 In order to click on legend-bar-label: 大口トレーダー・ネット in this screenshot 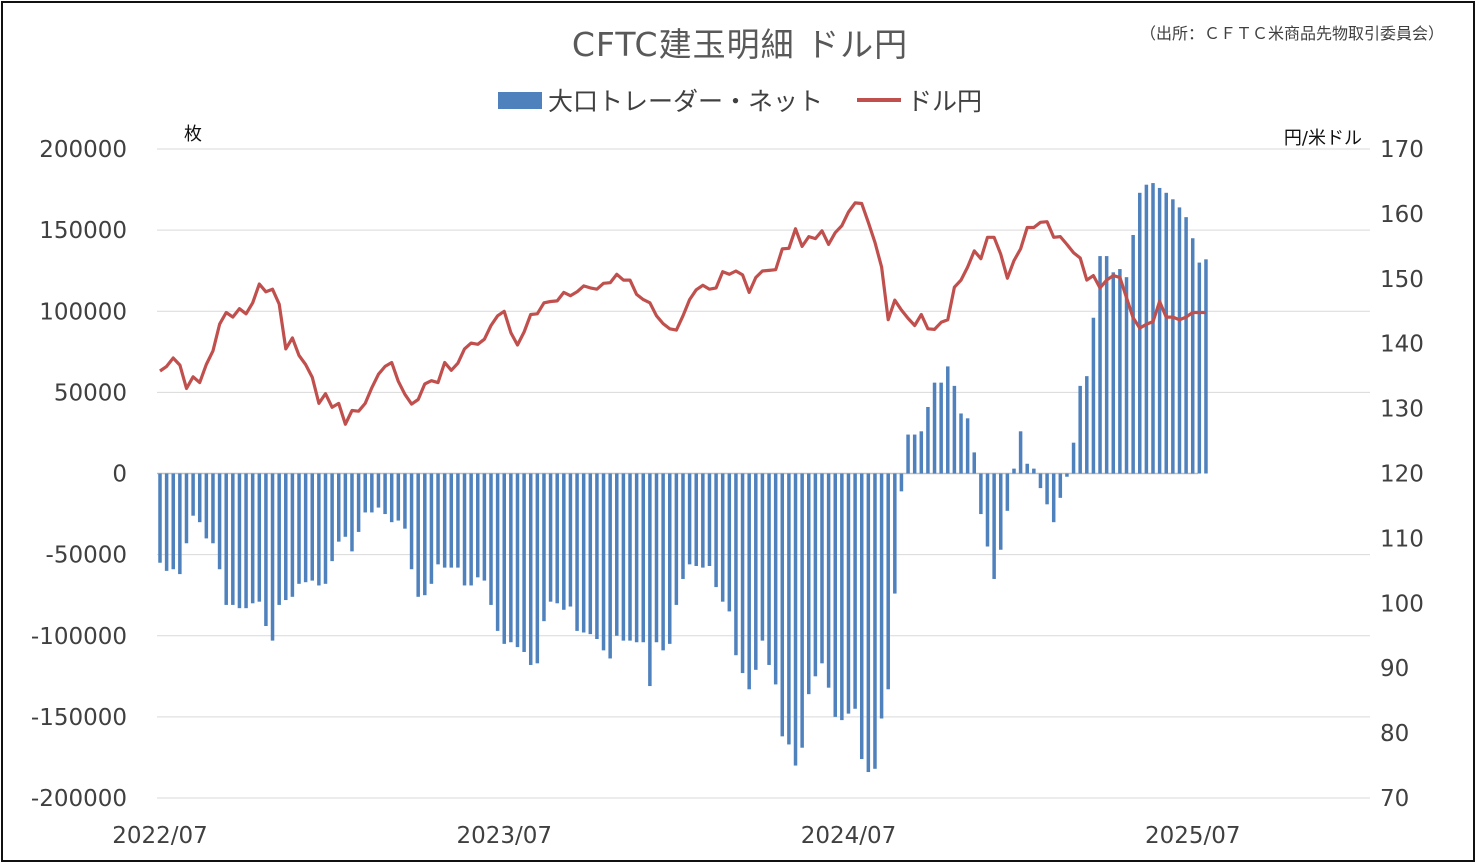, I will do `click(685, 101)`.